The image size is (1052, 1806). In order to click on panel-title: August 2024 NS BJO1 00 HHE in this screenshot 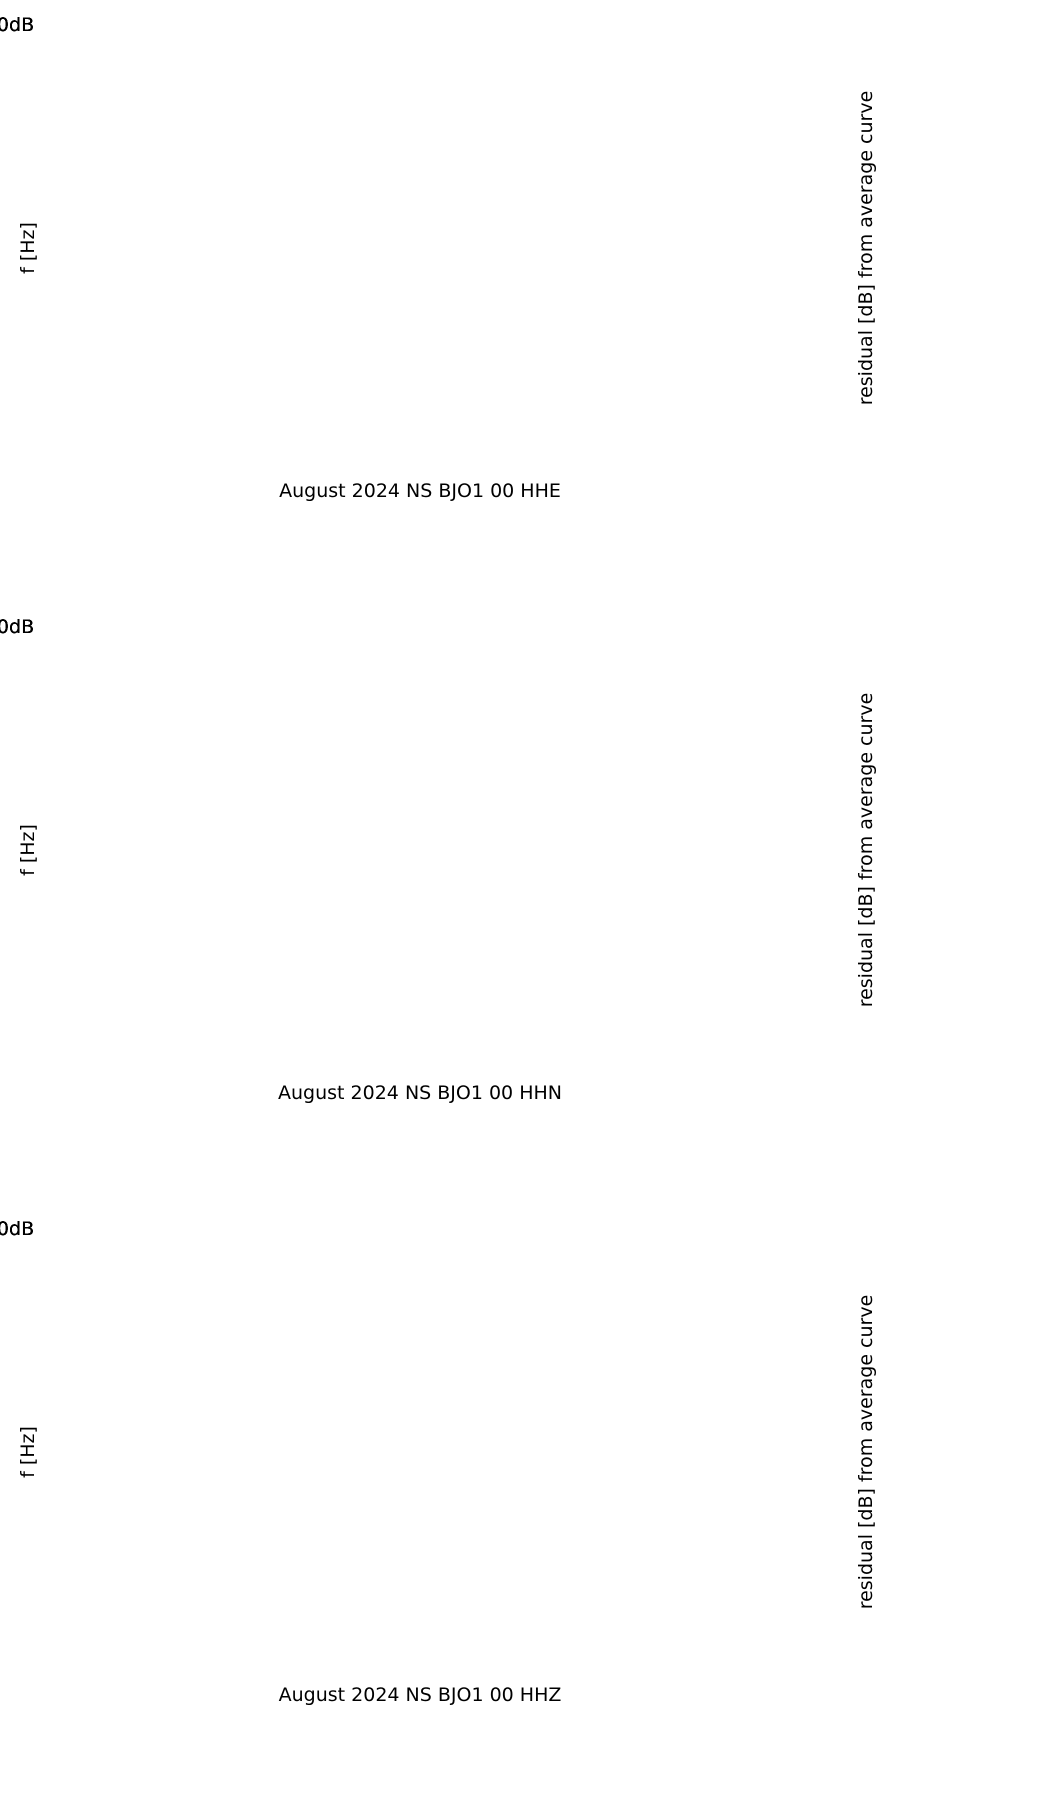, I will do `click(420, 491)`.